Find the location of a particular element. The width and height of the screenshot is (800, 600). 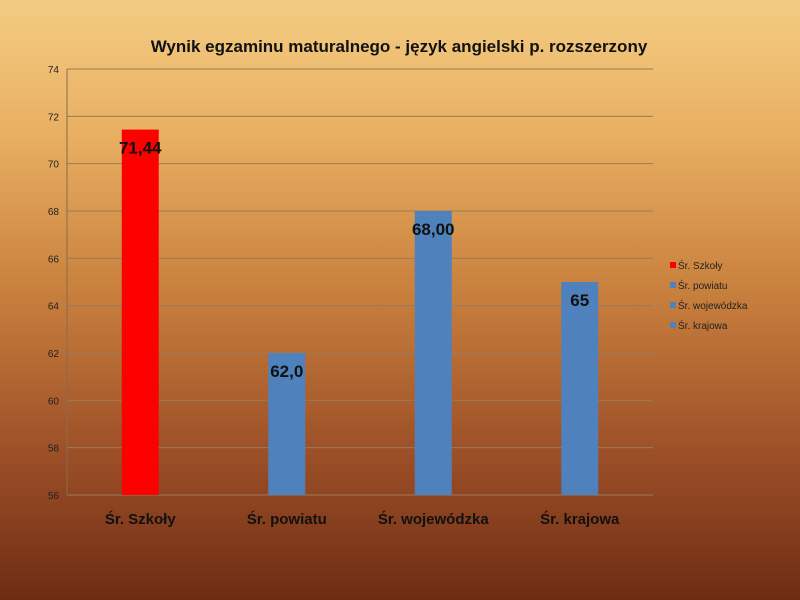

x-tick-label: Śr. wojewódzka is located at coordinates (434, 519).